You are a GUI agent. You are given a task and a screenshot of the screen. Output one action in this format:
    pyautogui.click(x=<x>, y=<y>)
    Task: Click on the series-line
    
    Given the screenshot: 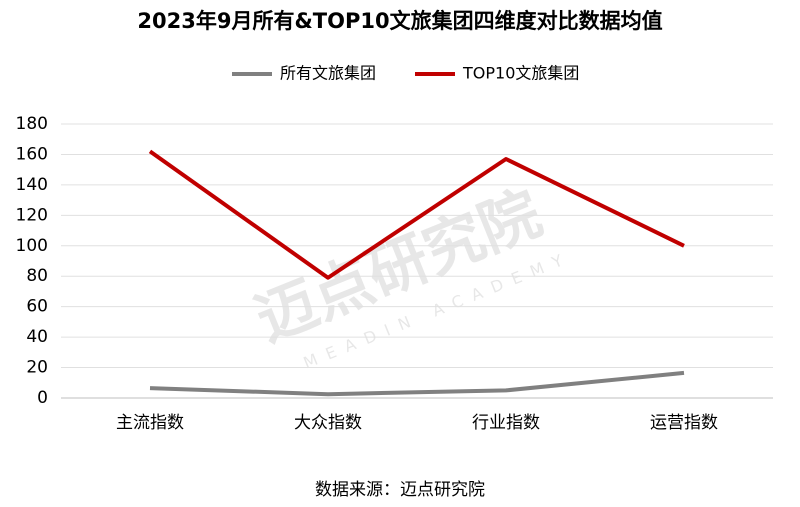 What is the action you would take?
    pyautogui.click(x=417, y=383)
    